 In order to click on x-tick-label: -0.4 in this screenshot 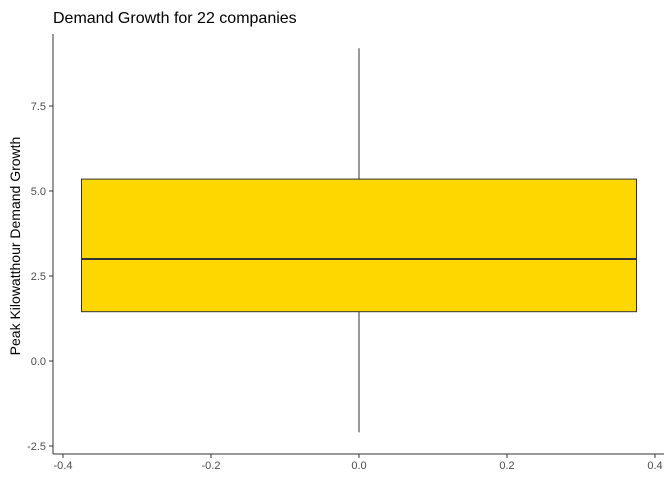, I will do `click(63, 466)`.